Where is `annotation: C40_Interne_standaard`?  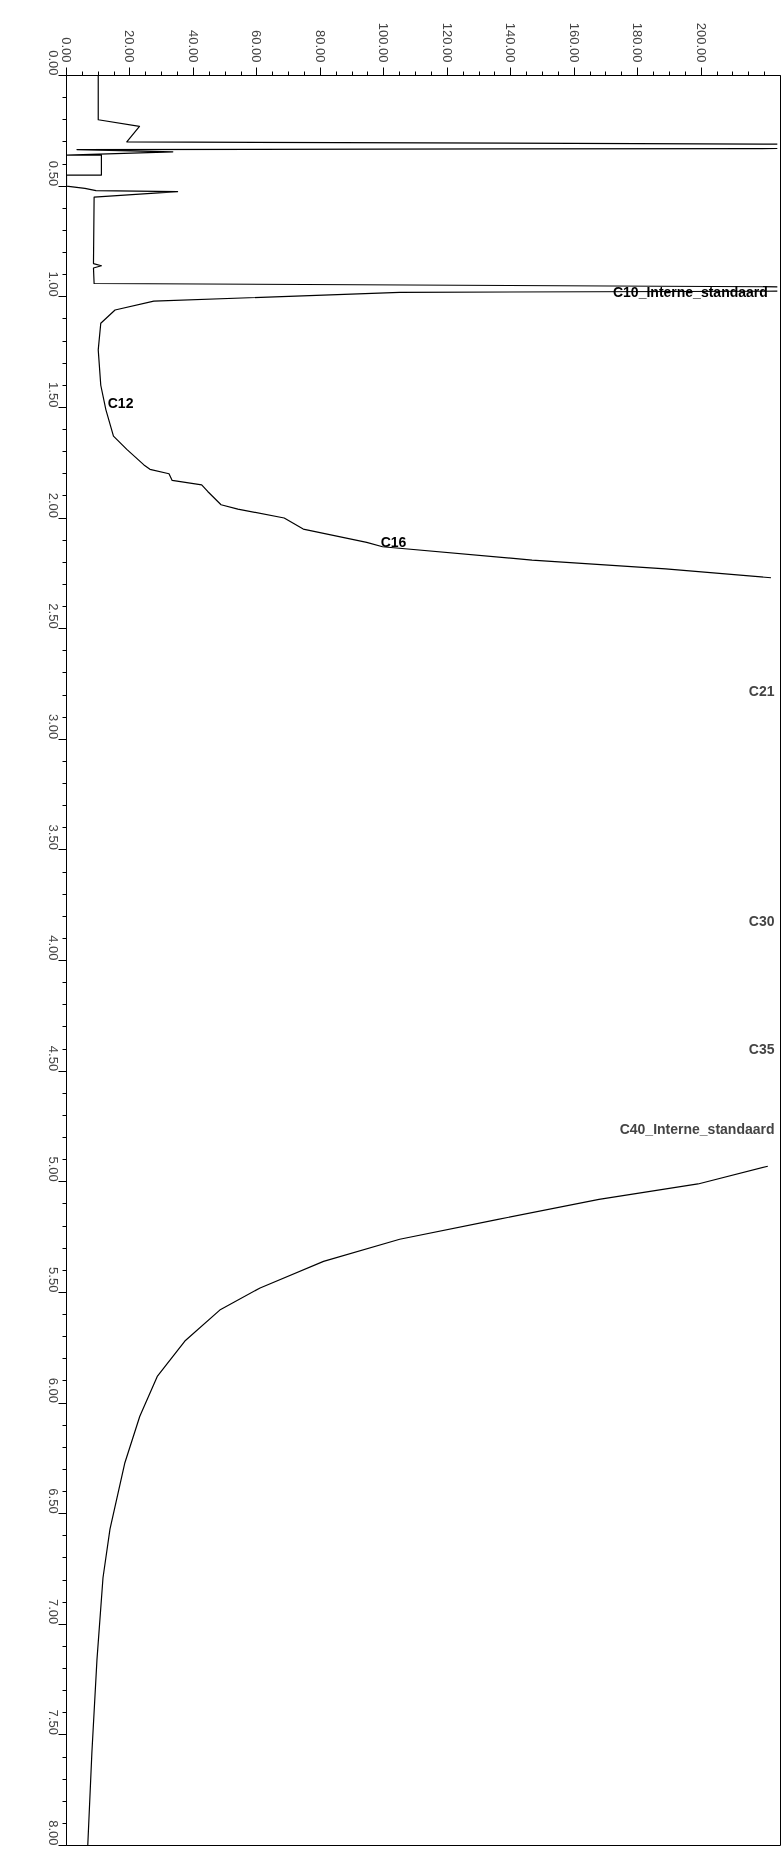
annotation: C40_Interne_standaard is located at coordinates (697, 1128).